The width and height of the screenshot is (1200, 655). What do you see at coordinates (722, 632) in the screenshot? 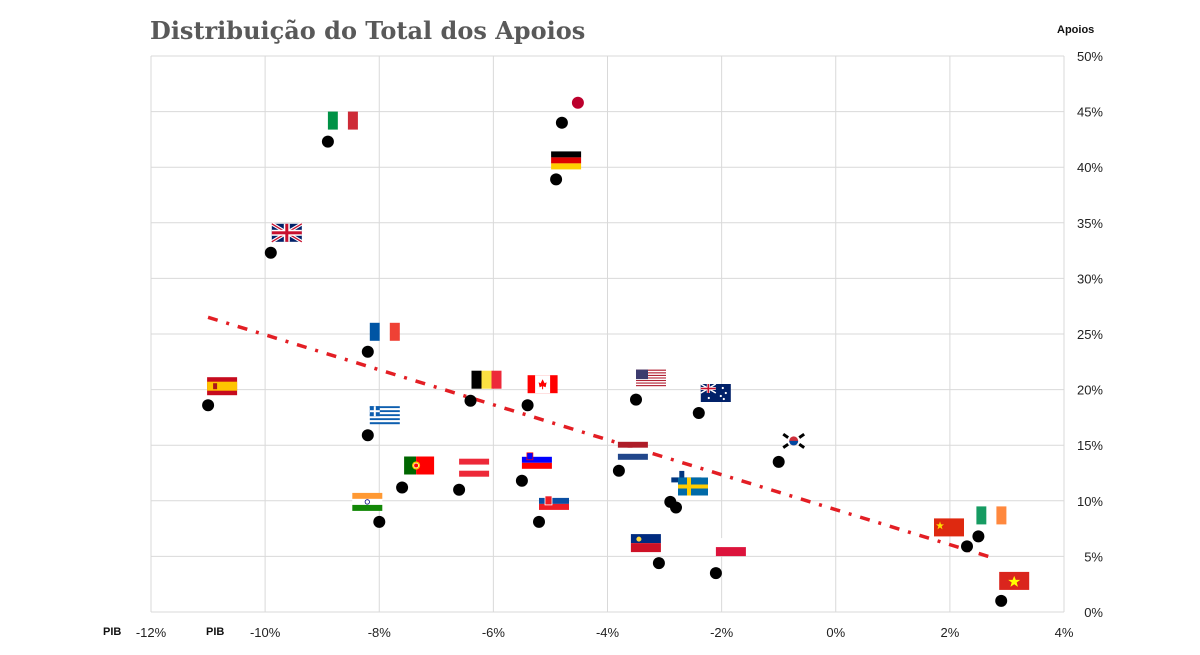
I see `x-tick-label: -2%` at bounding box center [722, 632].